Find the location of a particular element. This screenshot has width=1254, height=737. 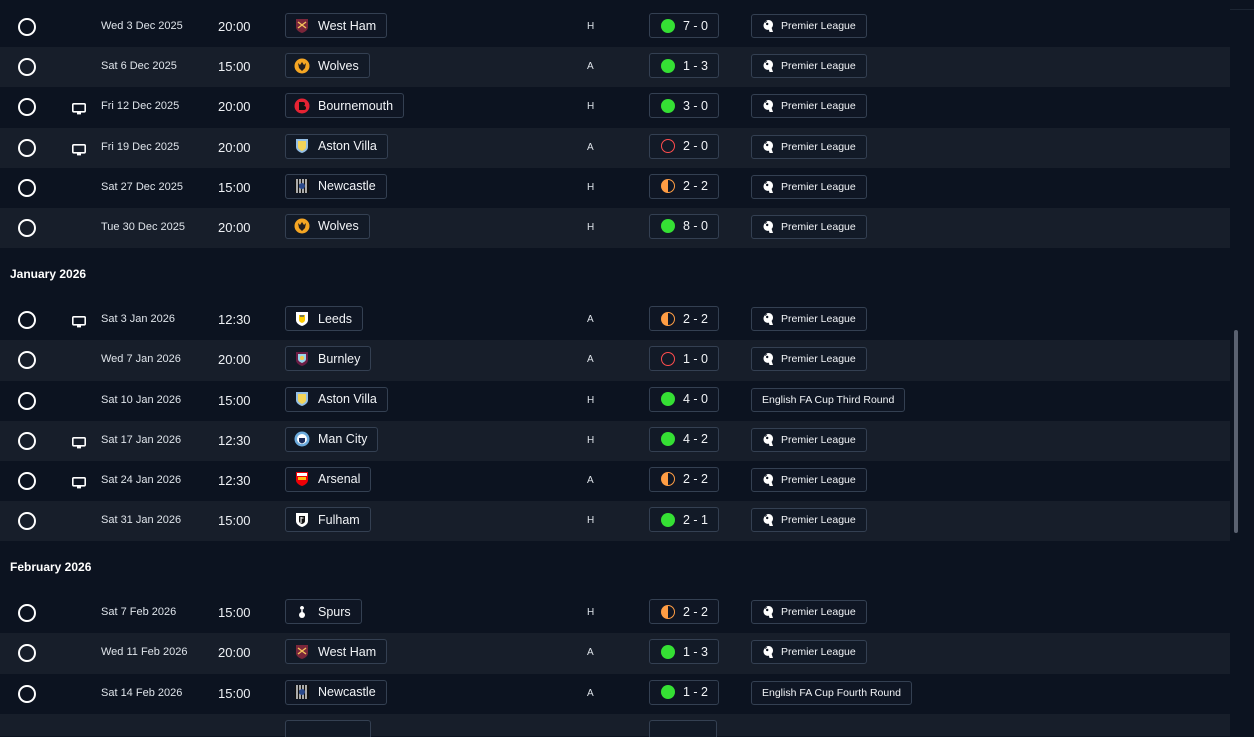

result-chip: 4 - 2 is located at coordinates (684, 439).